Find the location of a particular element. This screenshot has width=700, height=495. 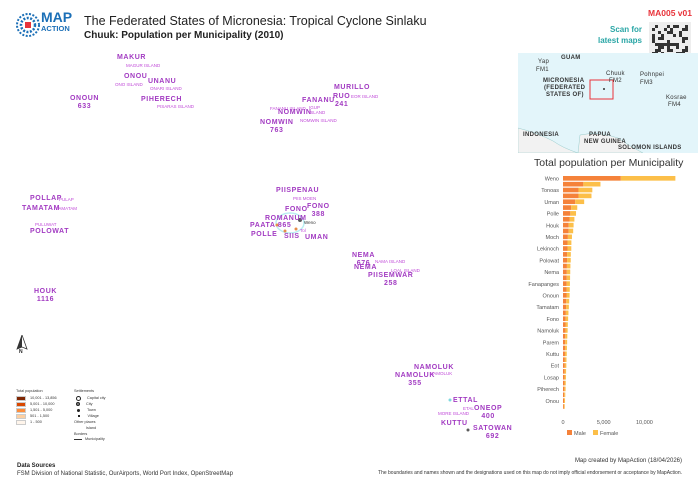

legend-swatch is located at coordinates (21, 404).